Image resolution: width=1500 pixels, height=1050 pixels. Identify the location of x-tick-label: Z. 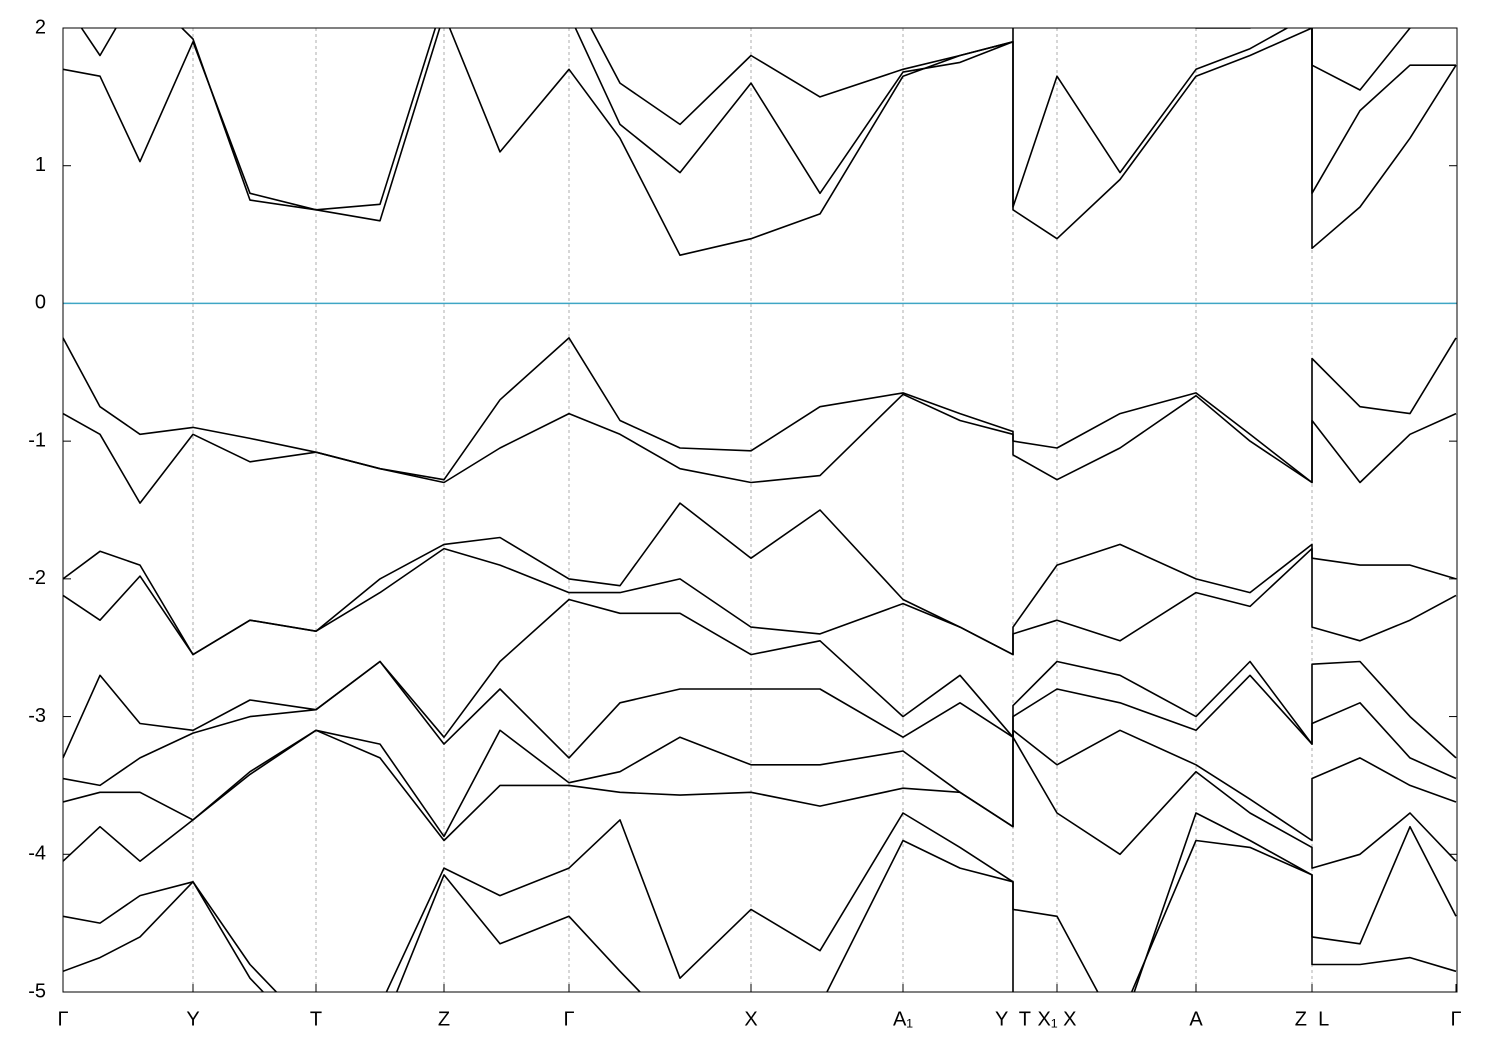
(444, 1019).